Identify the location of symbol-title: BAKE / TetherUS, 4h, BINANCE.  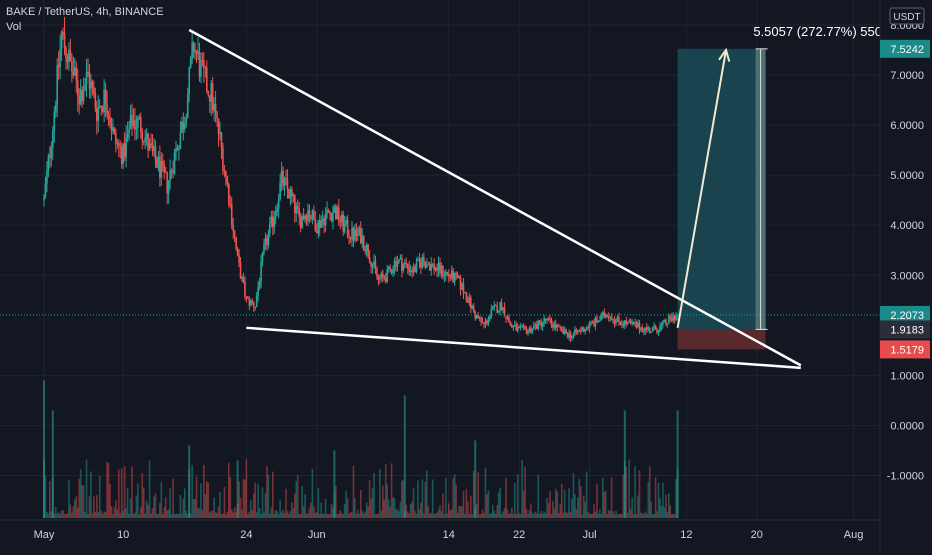
(85, 12).